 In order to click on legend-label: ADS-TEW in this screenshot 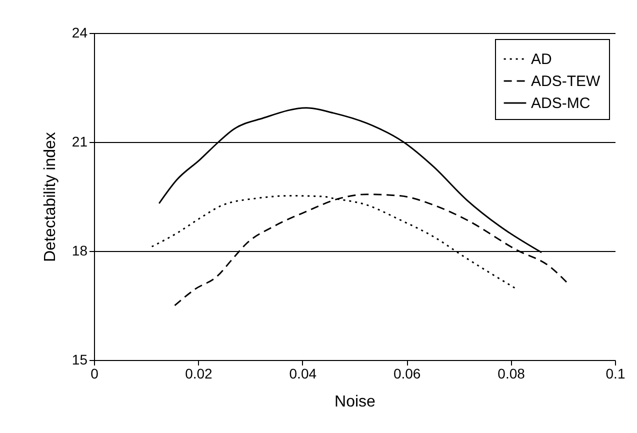, I will do `click(566, 81)`.